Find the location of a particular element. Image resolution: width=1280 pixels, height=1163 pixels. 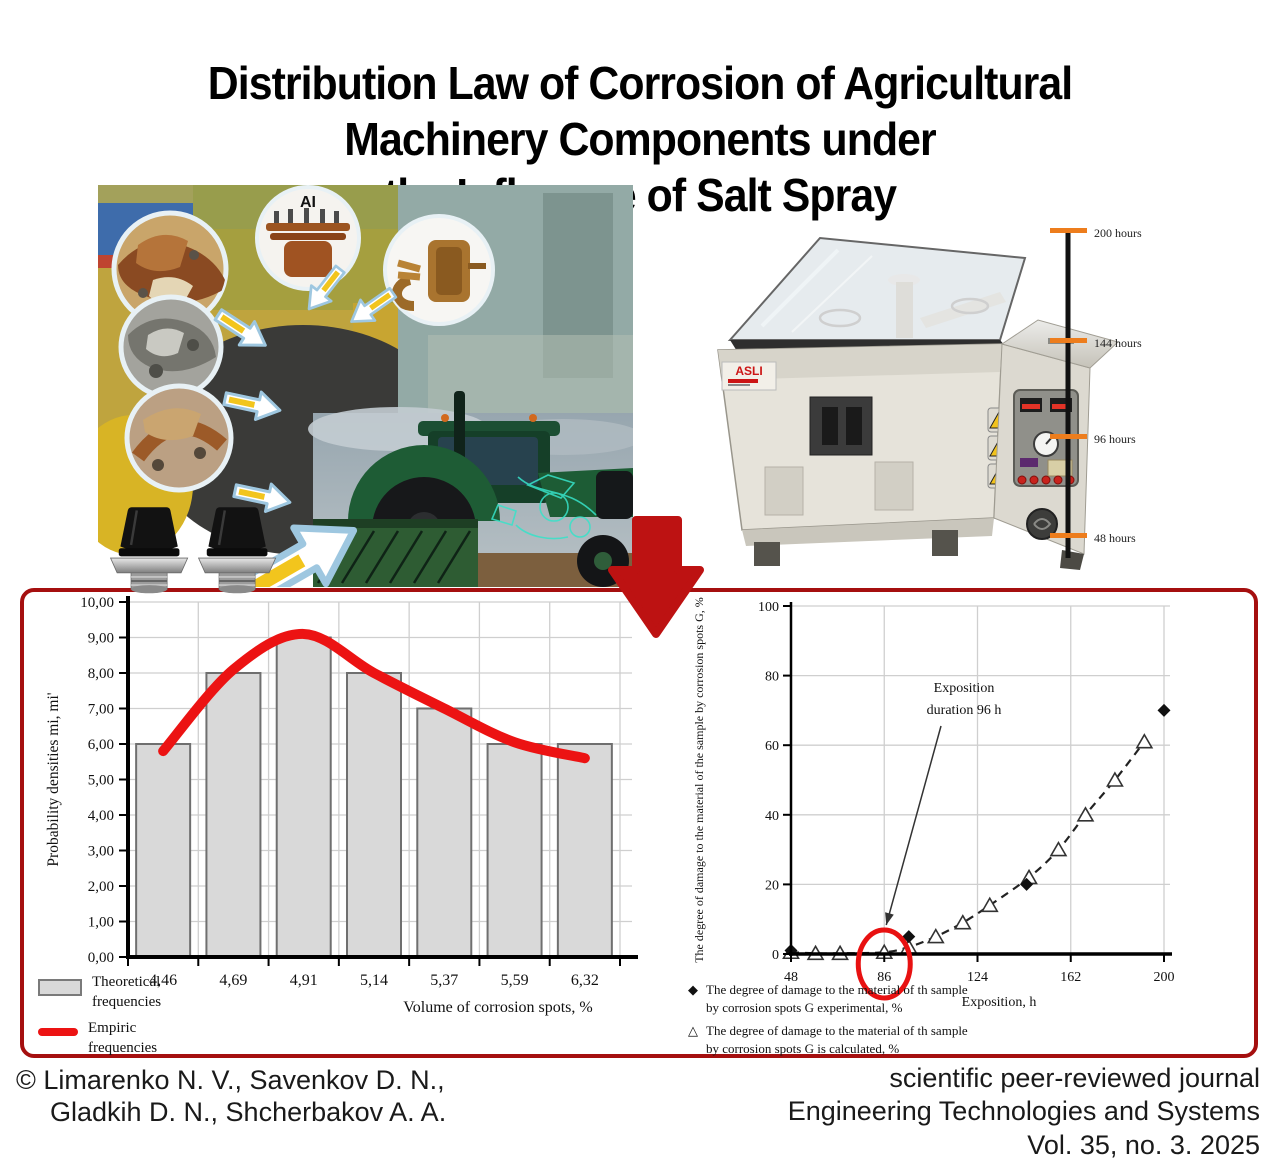

down-arrow-icon is located at coordinates (656, 577).